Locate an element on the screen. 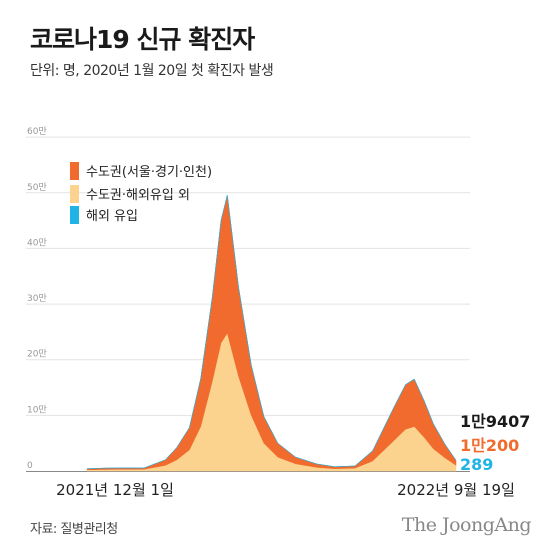 This screenshot has width=559, height=556. y-tick-label: 30만 is located at coordinates (37, 298).